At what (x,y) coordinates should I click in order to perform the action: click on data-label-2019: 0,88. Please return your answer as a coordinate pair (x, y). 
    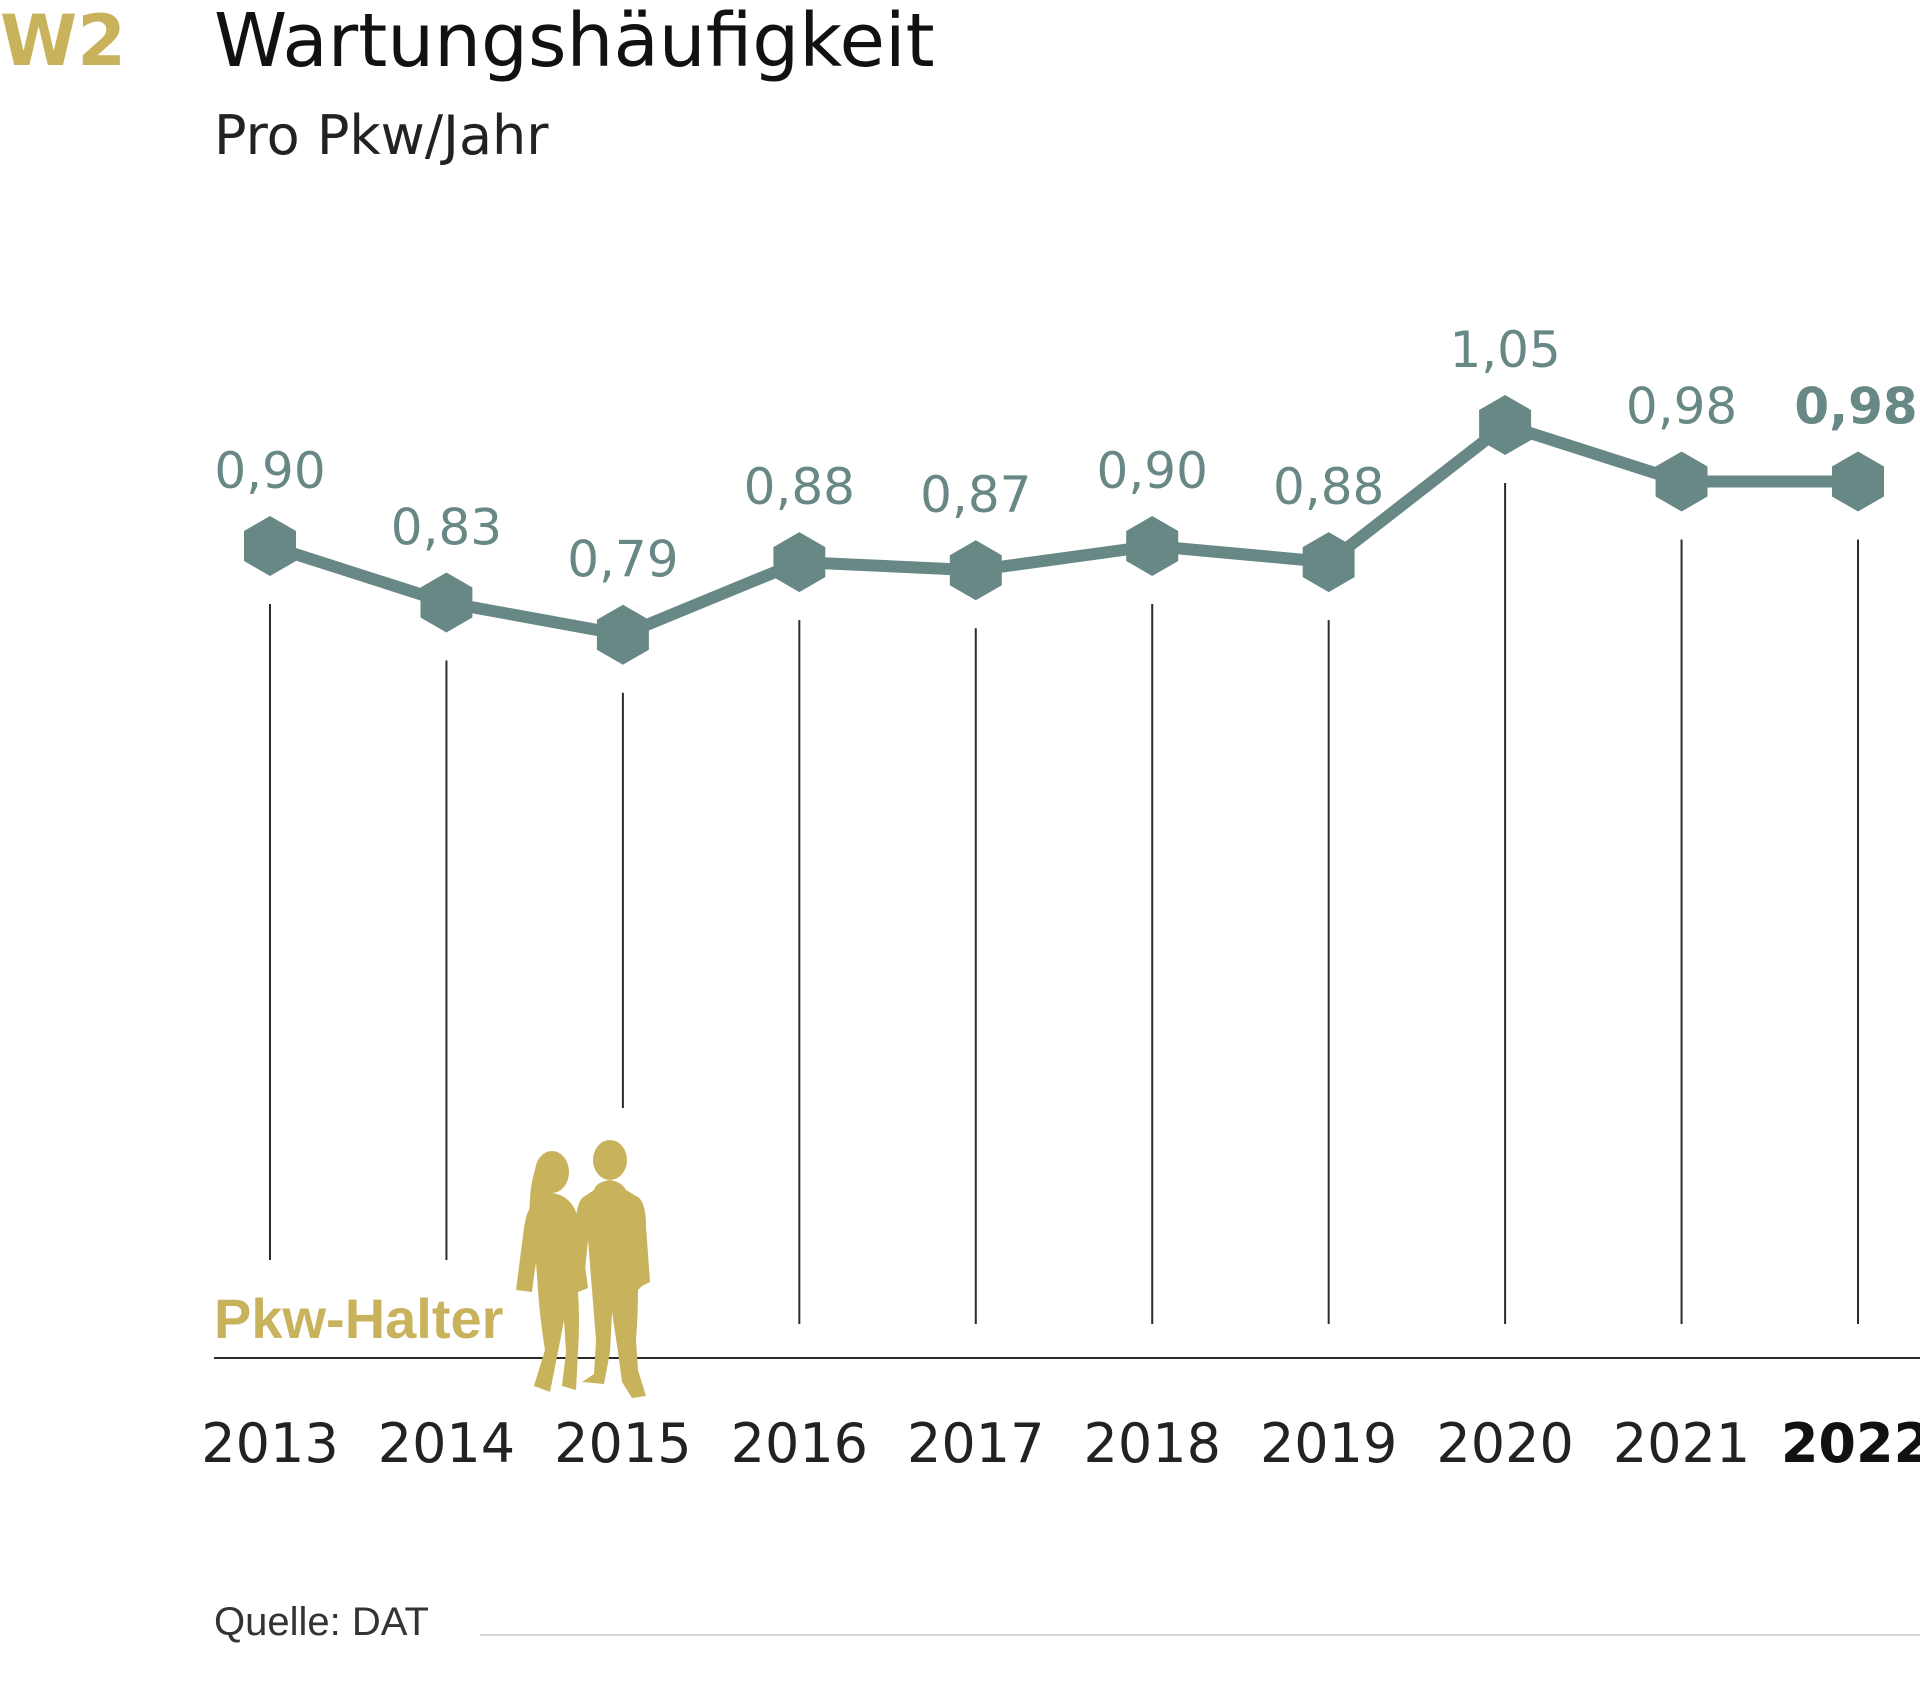
    Looking at the image, I should click on (1328, 487).